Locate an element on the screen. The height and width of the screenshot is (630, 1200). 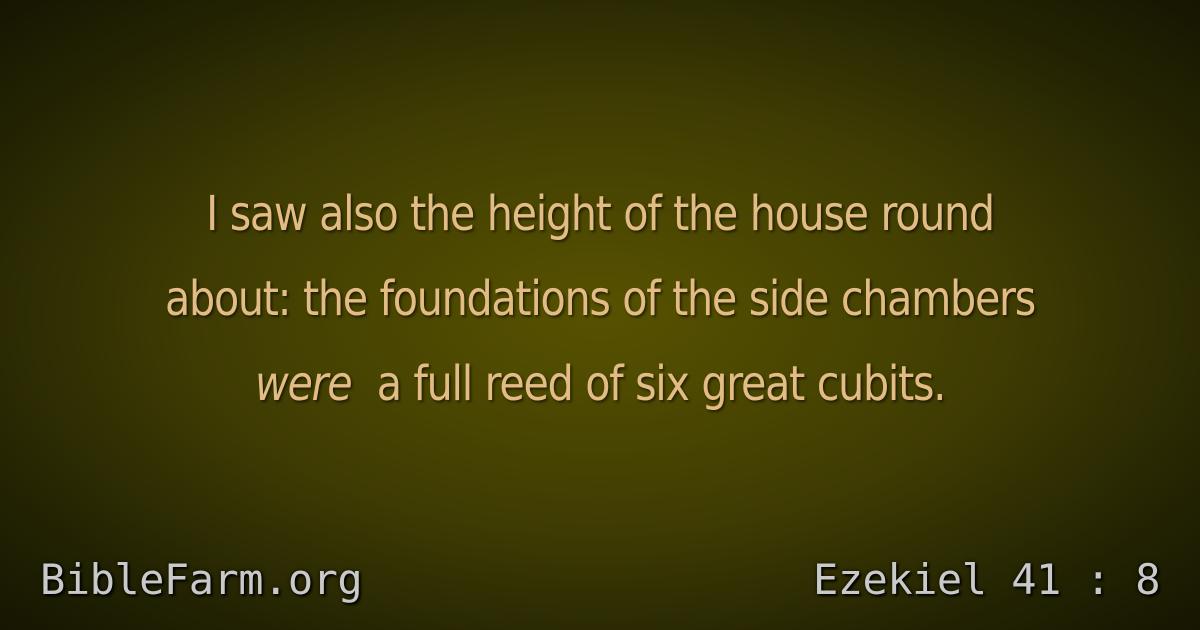
verse-italic-word: were is located at coordinates (303, 384).